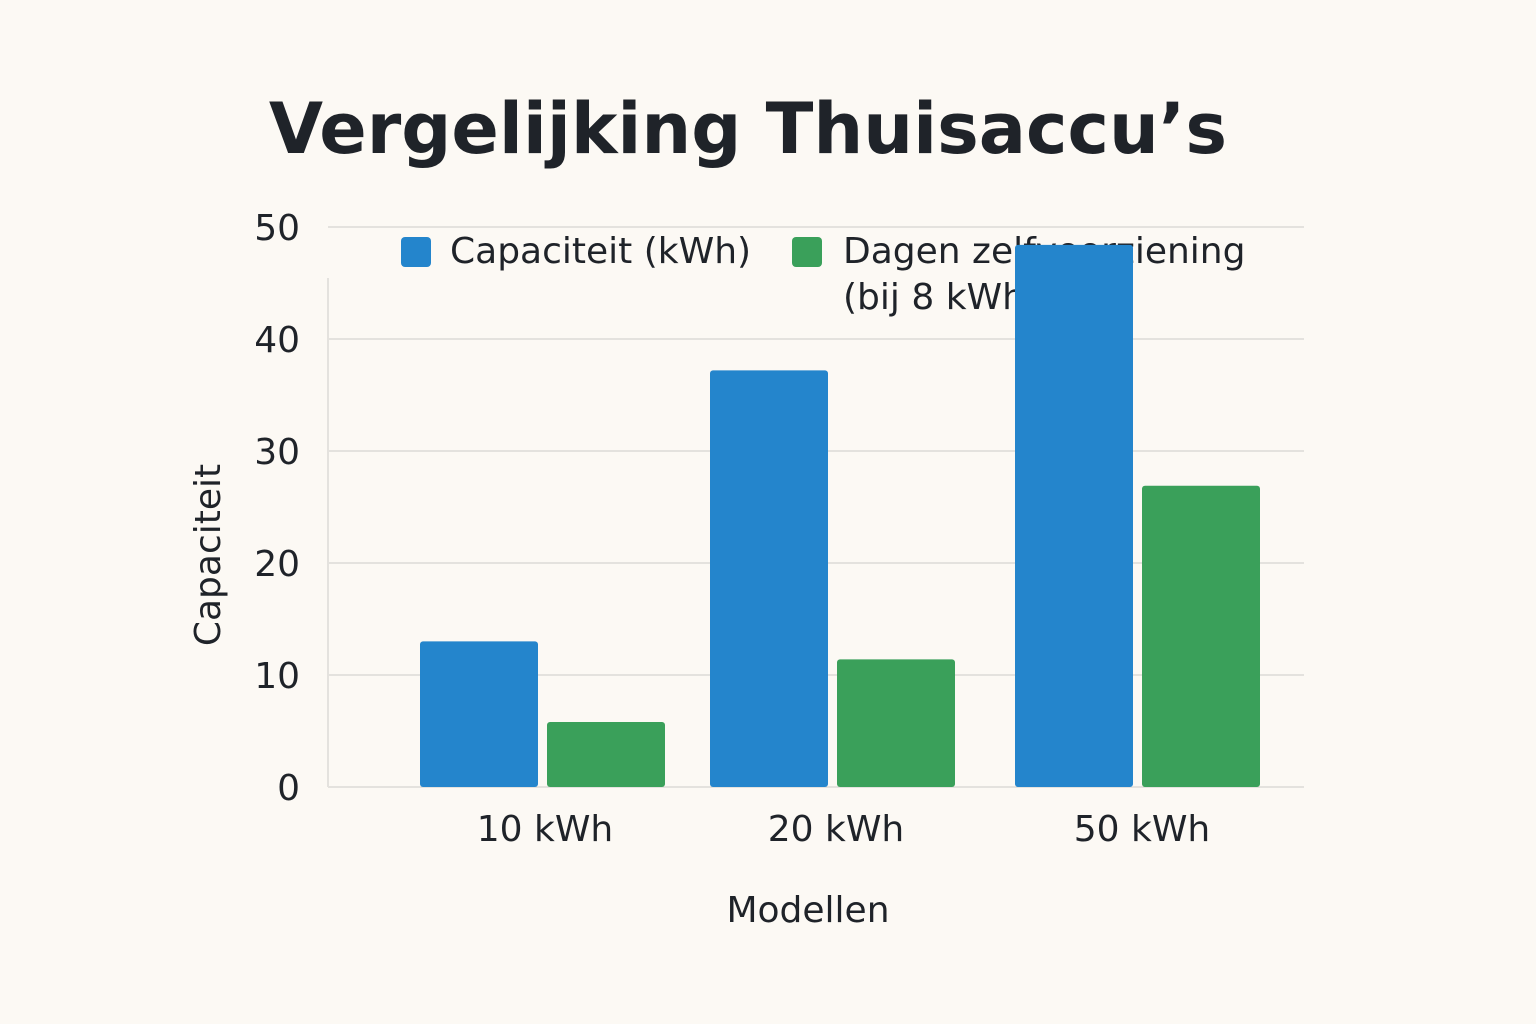 The width and height of the screenshot is (1536, 1024). Describe the element at coordinates (807, 252) in the screenshot. I see `legend-swatch-days` at that location.